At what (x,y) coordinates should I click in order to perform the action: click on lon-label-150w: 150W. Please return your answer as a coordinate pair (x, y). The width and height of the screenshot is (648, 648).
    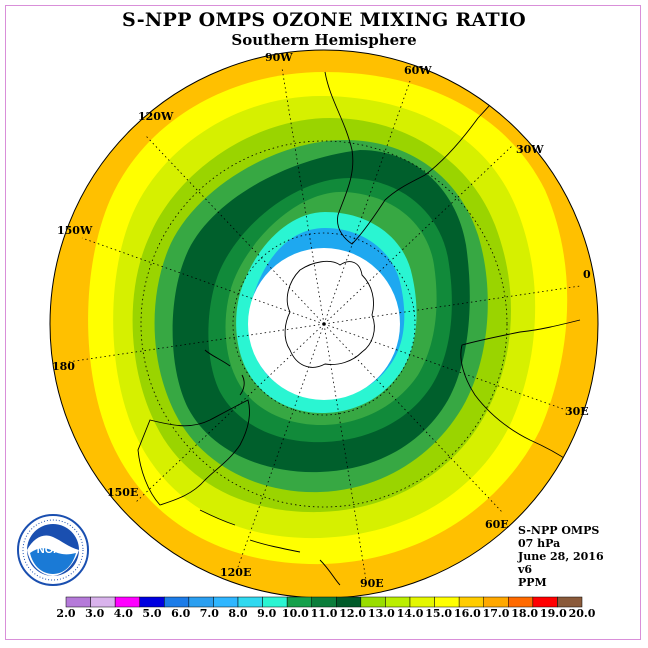
    Looking at the image, I should click on (75, 230).